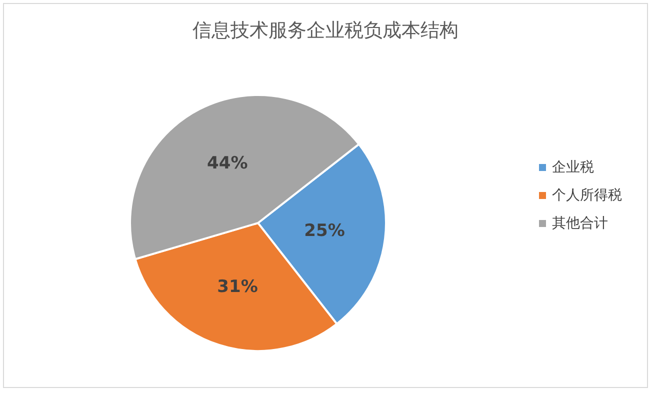 This screenshot has width=653, height=393. I want to click on legend-label: 个人所得税, so click(587, 196).